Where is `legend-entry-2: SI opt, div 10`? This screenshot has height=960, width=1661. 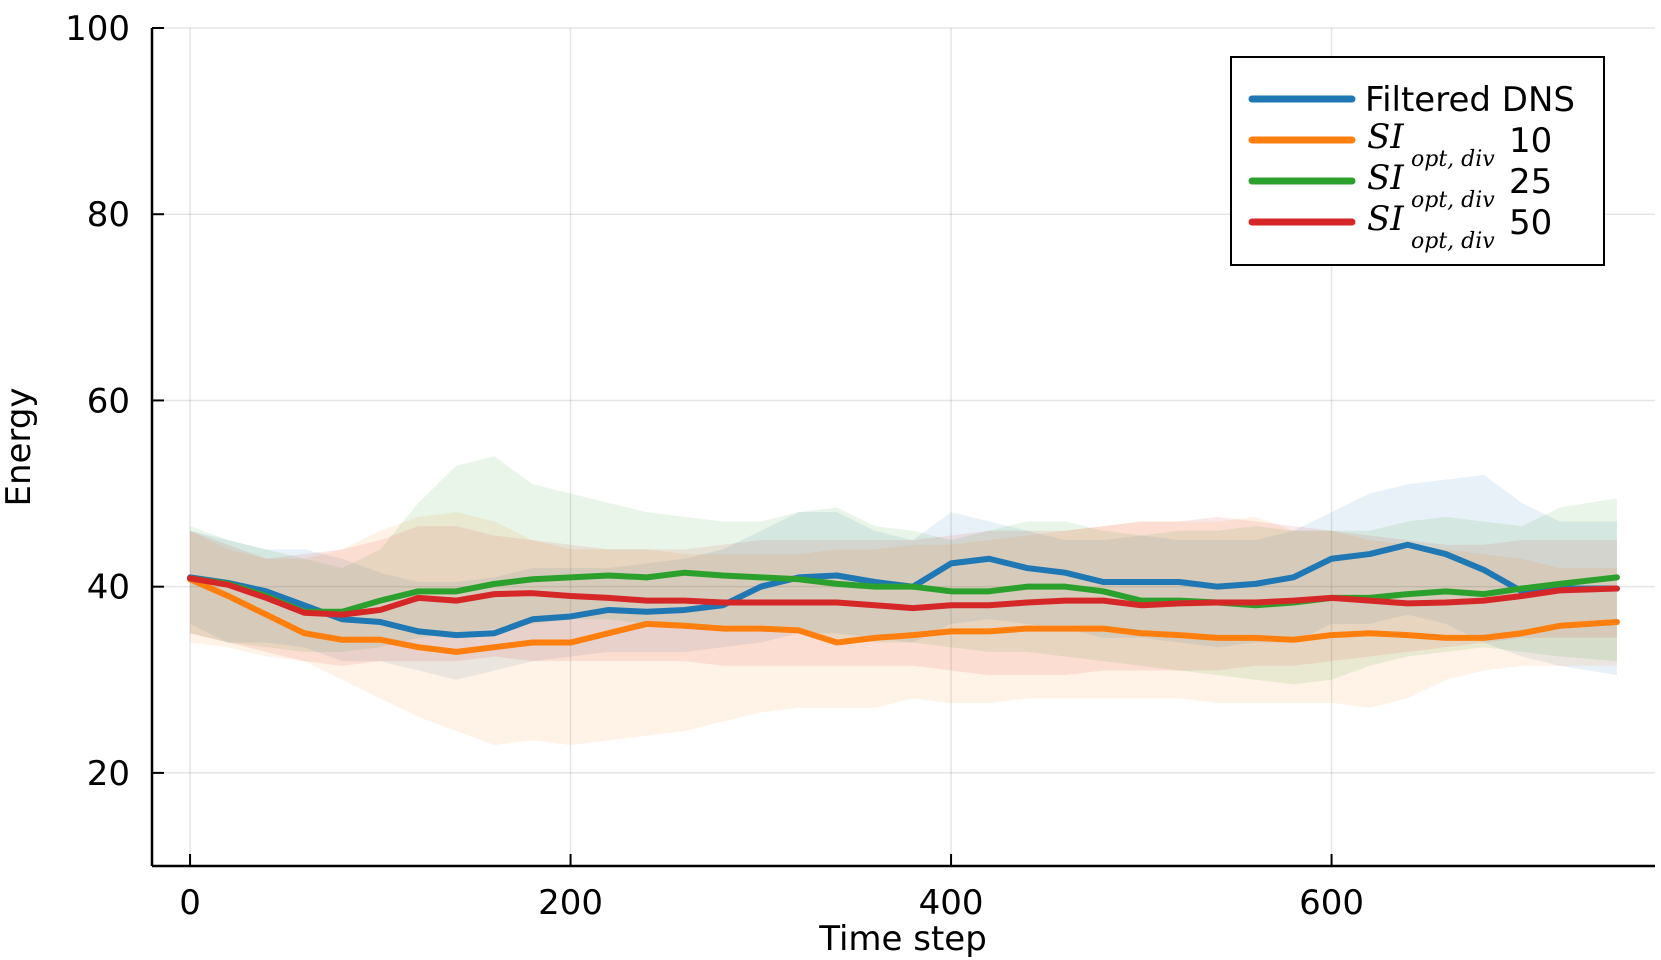 legend-entry-2: SI opt, div 10 is located at coordinates (1400, 144).